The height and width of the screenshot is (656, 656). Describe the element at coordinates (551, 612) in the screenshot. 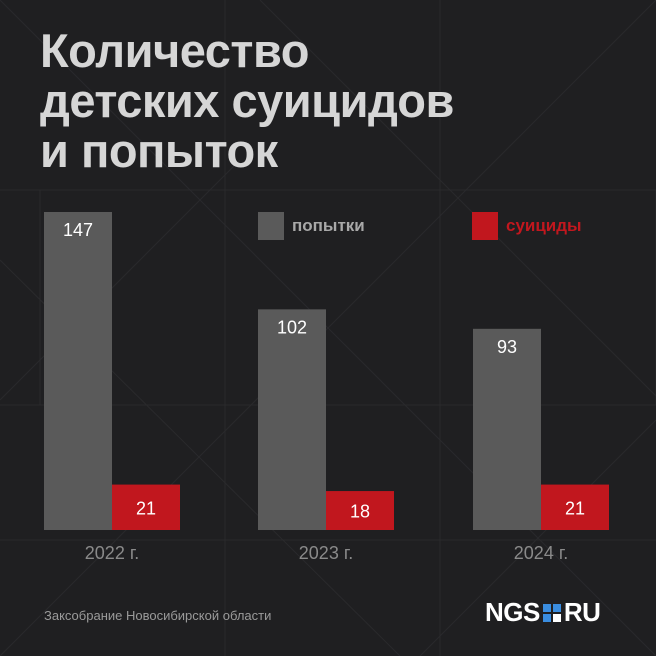

I see `logo-square-icon` at that location.